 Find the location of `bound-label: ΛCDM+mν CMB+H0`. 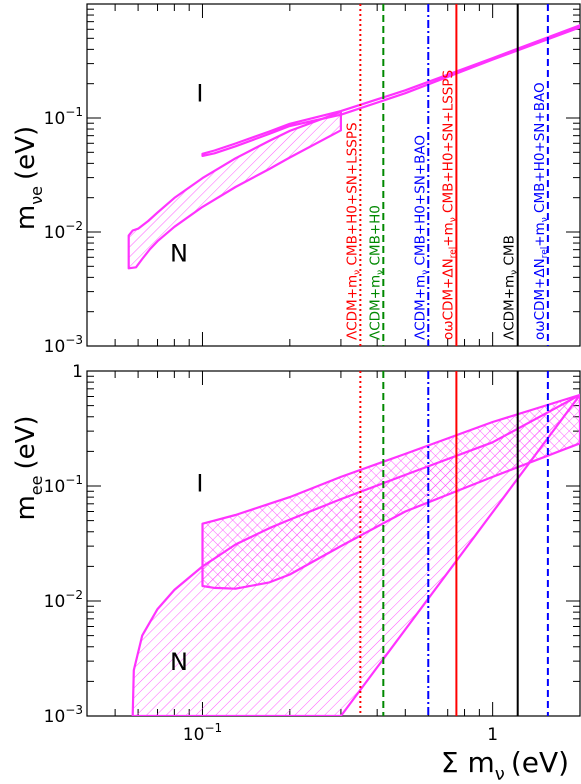

bound-label: ΛCDM+mν CMB+H0 is located at coordinates (376, 272).